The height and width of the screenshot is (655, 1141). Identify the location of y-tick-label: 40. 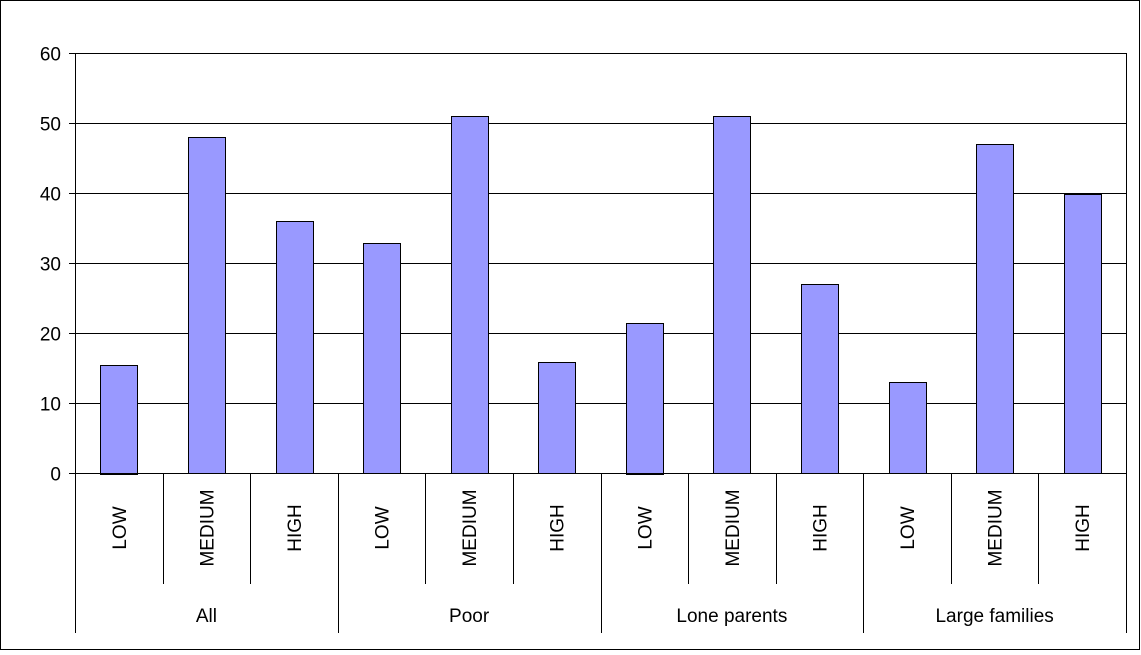
(50, 195).